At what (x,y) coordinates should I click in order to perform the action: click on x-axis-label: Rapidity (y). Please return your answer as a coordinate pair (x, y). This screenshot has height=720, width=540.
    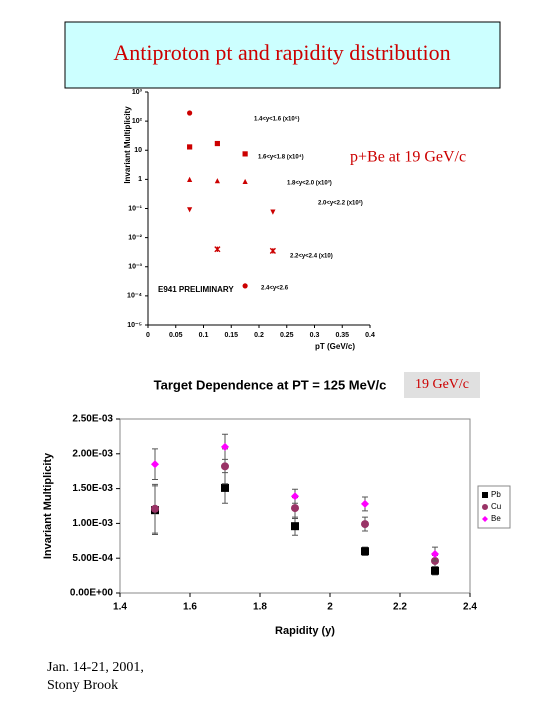
    Looking at the image, I should click on (305, 631).